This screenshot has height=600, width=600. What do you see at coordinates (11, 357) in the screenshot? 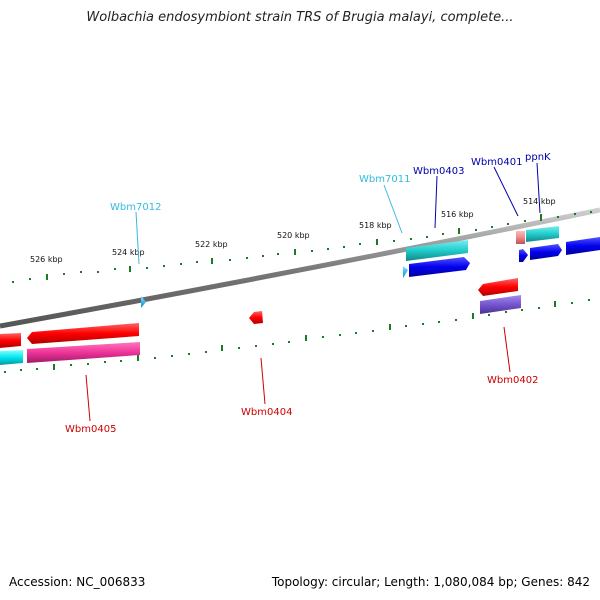
I see `gene-feature-cyan-left-edge` at bounding box center [11, 357].